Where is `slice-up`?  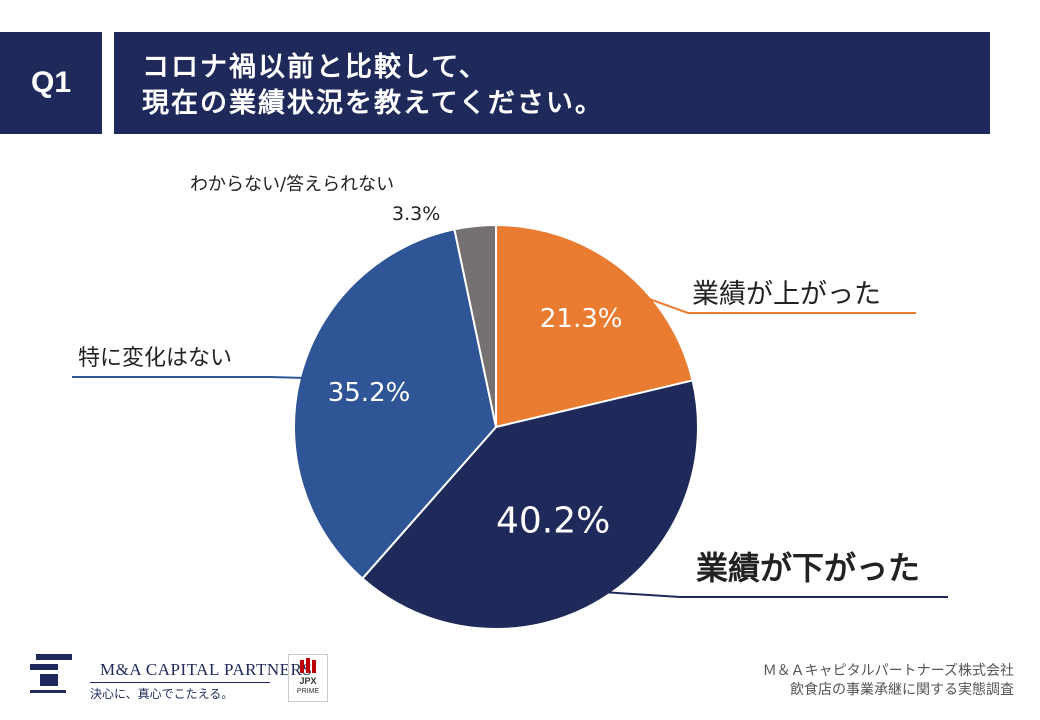 slice-up is located at coordinates (594, 326).